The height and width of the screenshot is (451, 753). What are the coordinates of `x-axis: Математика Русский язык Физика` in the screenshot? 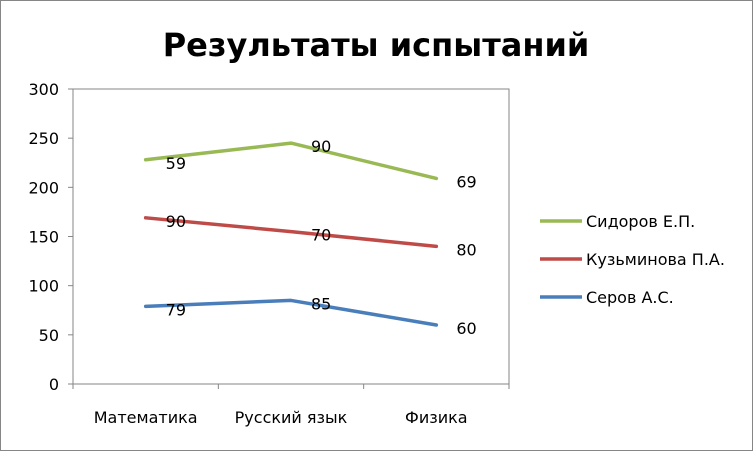 It's located at (291, 405).